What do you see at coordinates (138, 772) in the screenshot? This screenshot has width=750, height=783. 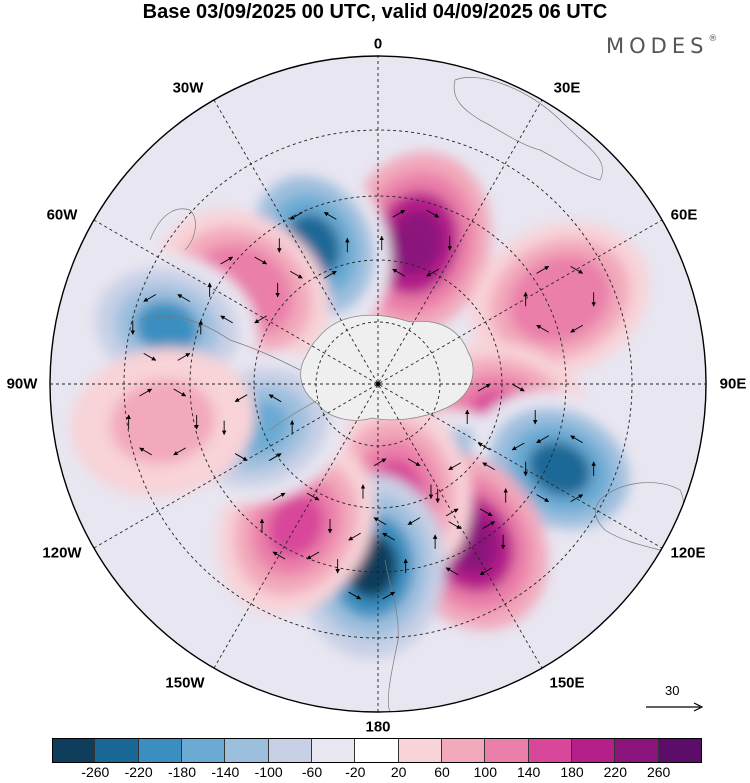 I see `colorbar-tick-label: -220` at bounding box center [138, 772].